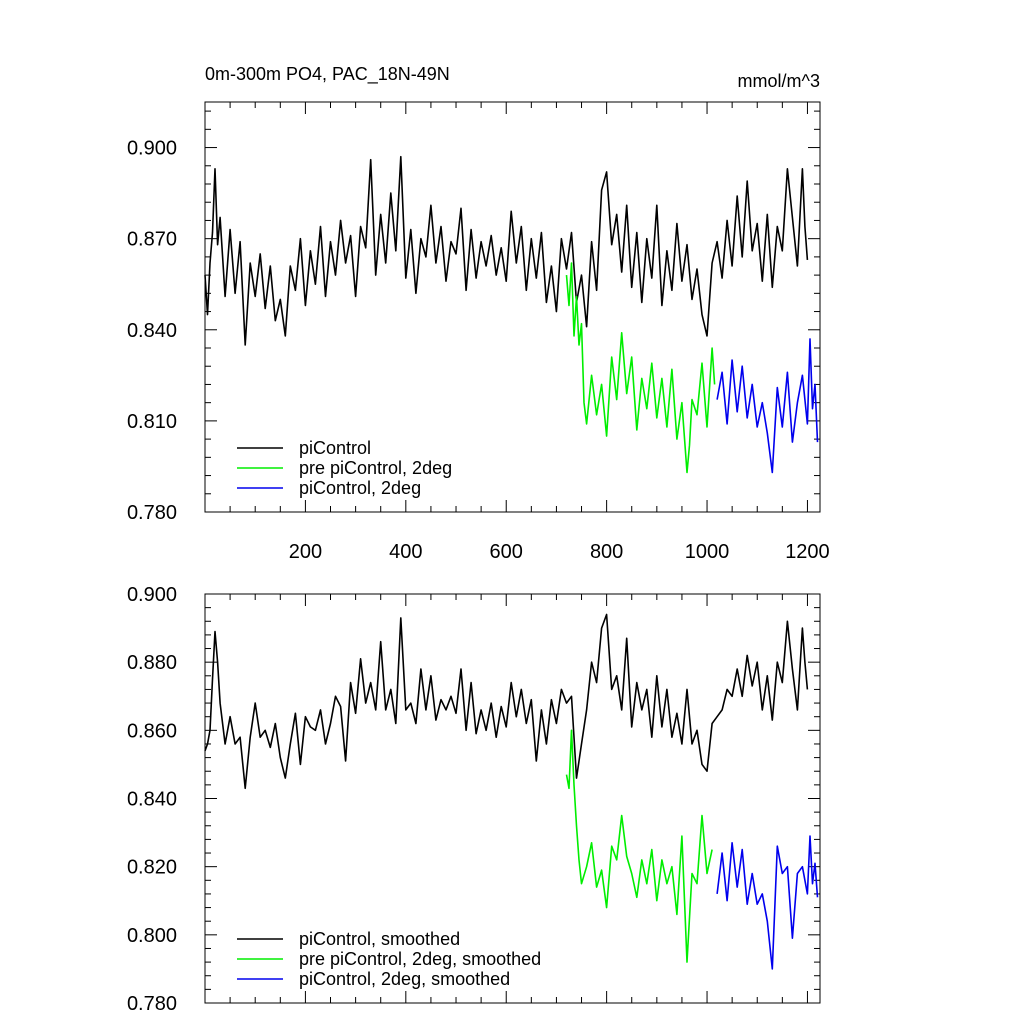  I want to click on legend-label: pre piControl, 2deg, smoothed, so click(420, 959).